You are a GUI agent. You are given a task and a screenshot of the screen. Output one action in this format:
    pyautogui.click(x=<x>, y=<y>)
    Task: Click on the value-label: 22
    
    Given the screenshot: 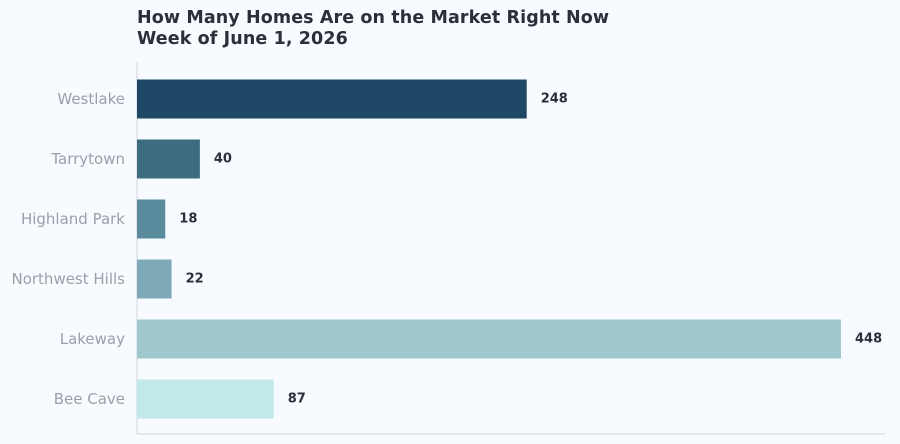 What is the action you would take?
    pyautogui.click(x=195, y=279)
    